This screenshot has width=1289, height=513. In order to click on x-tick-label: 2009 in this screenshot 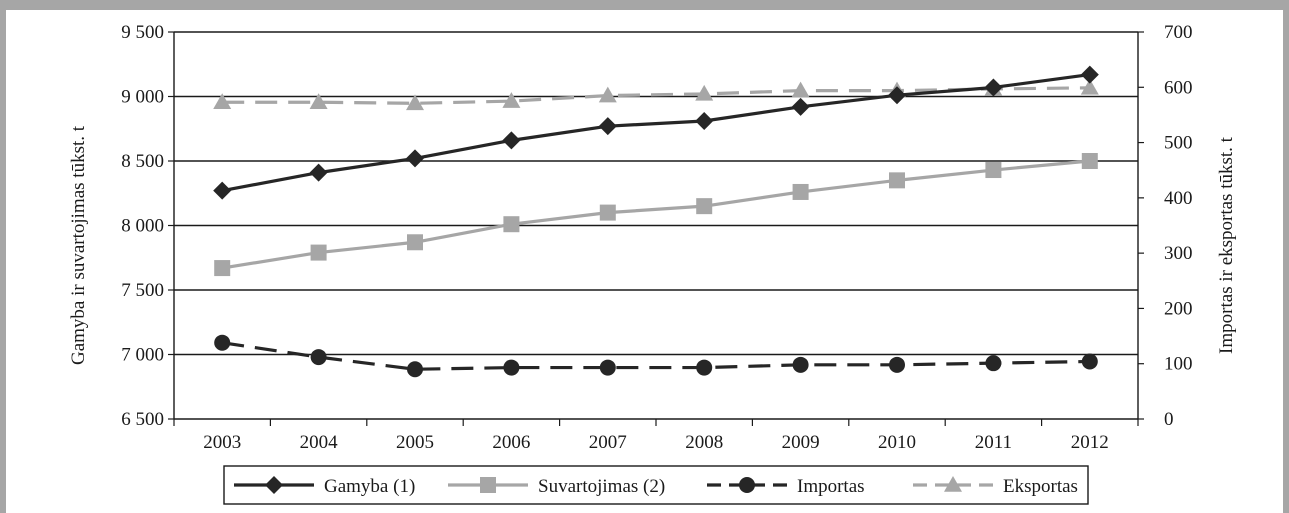, I will do `click(801, 442)`.